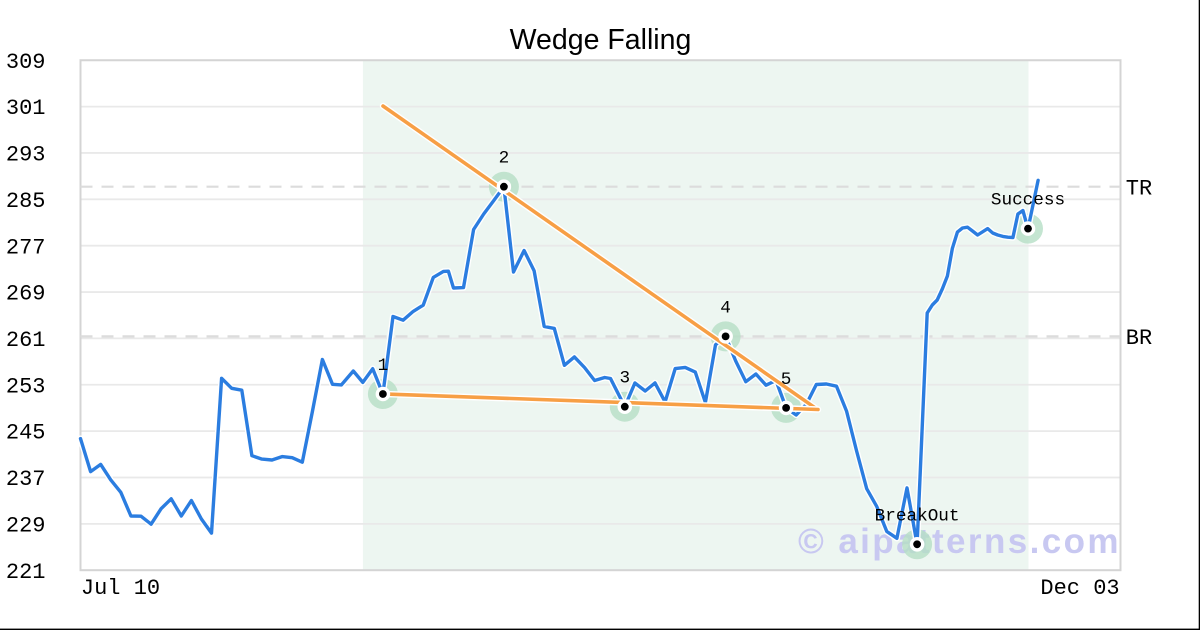 The image size is (1200, 630). I want to click on svg-text: 253, so click(26, 386).